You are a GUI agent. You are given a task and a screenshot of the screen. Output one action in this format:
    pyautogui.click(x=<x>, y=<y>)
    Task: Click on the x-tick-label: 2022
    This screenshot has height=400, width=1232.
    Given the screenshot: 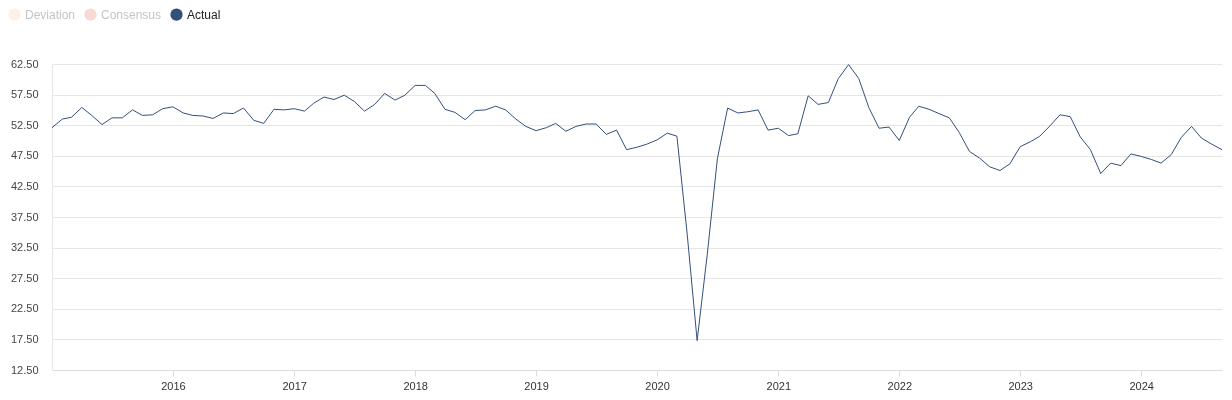 What is the action you would take?
    pyautogui.click(x=900, y=385)
    